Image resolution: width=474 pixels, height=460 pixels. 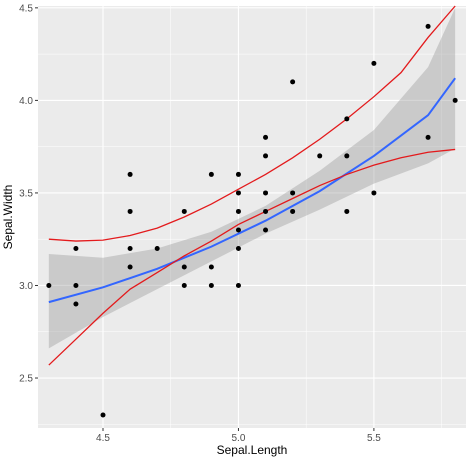 What do you see at coordinates (26, 101) in the screenshot?
I see `y-tick-label: 4.0` at bounding box center [26, 101].